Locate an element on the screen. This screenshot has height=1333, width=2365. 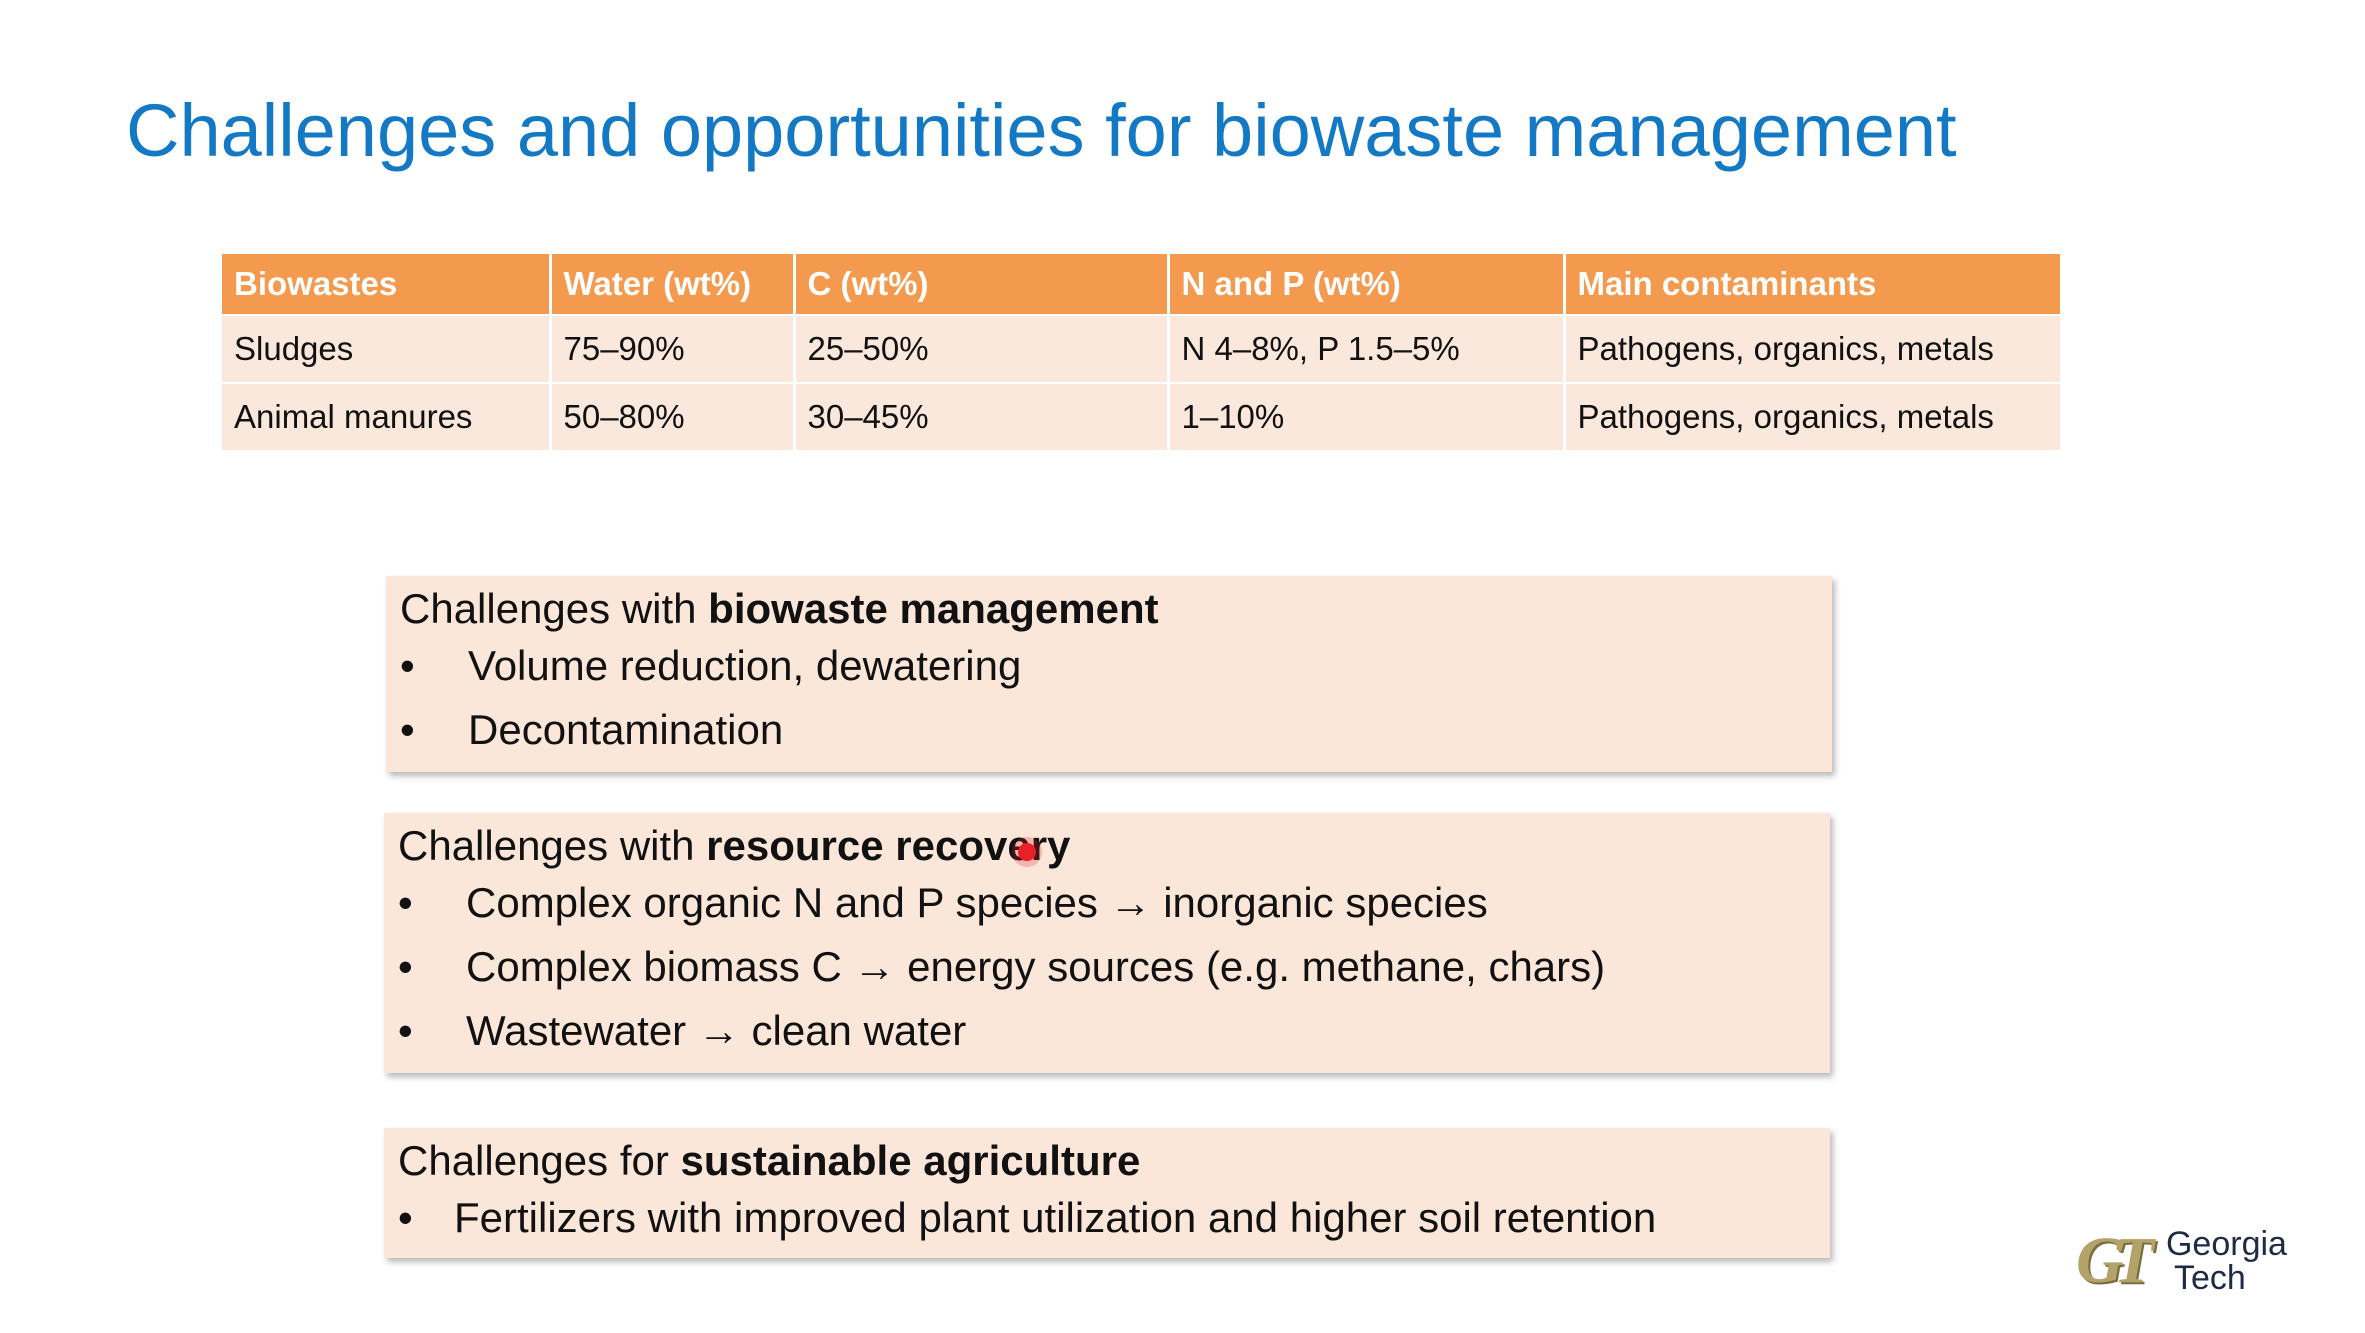
list-item: • Volume reduction, dewatering is located at coordinates (1109, 666).